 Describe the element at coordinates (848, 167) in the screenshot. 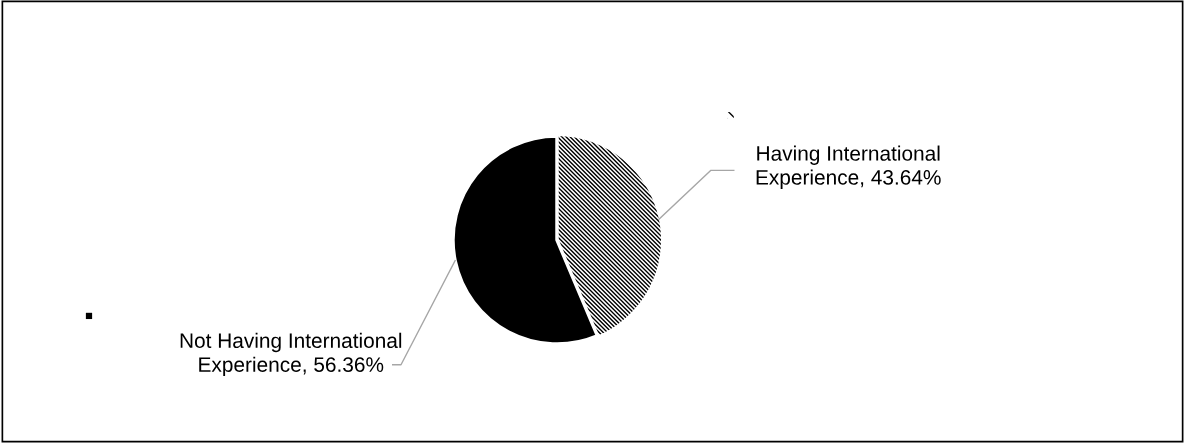

I see `slice-label: Having International Experience, 43.64%` at that location.